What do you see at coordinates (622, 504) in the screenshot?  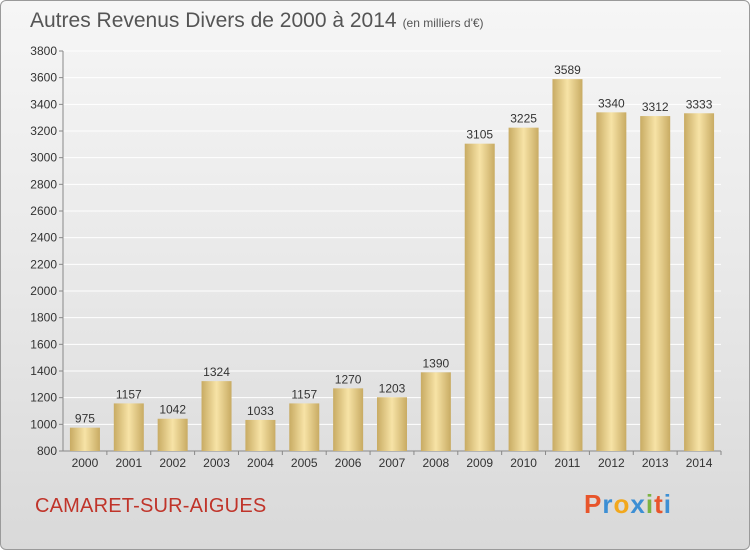 I see `logo-letter: o` at bounding box center [622, 504].